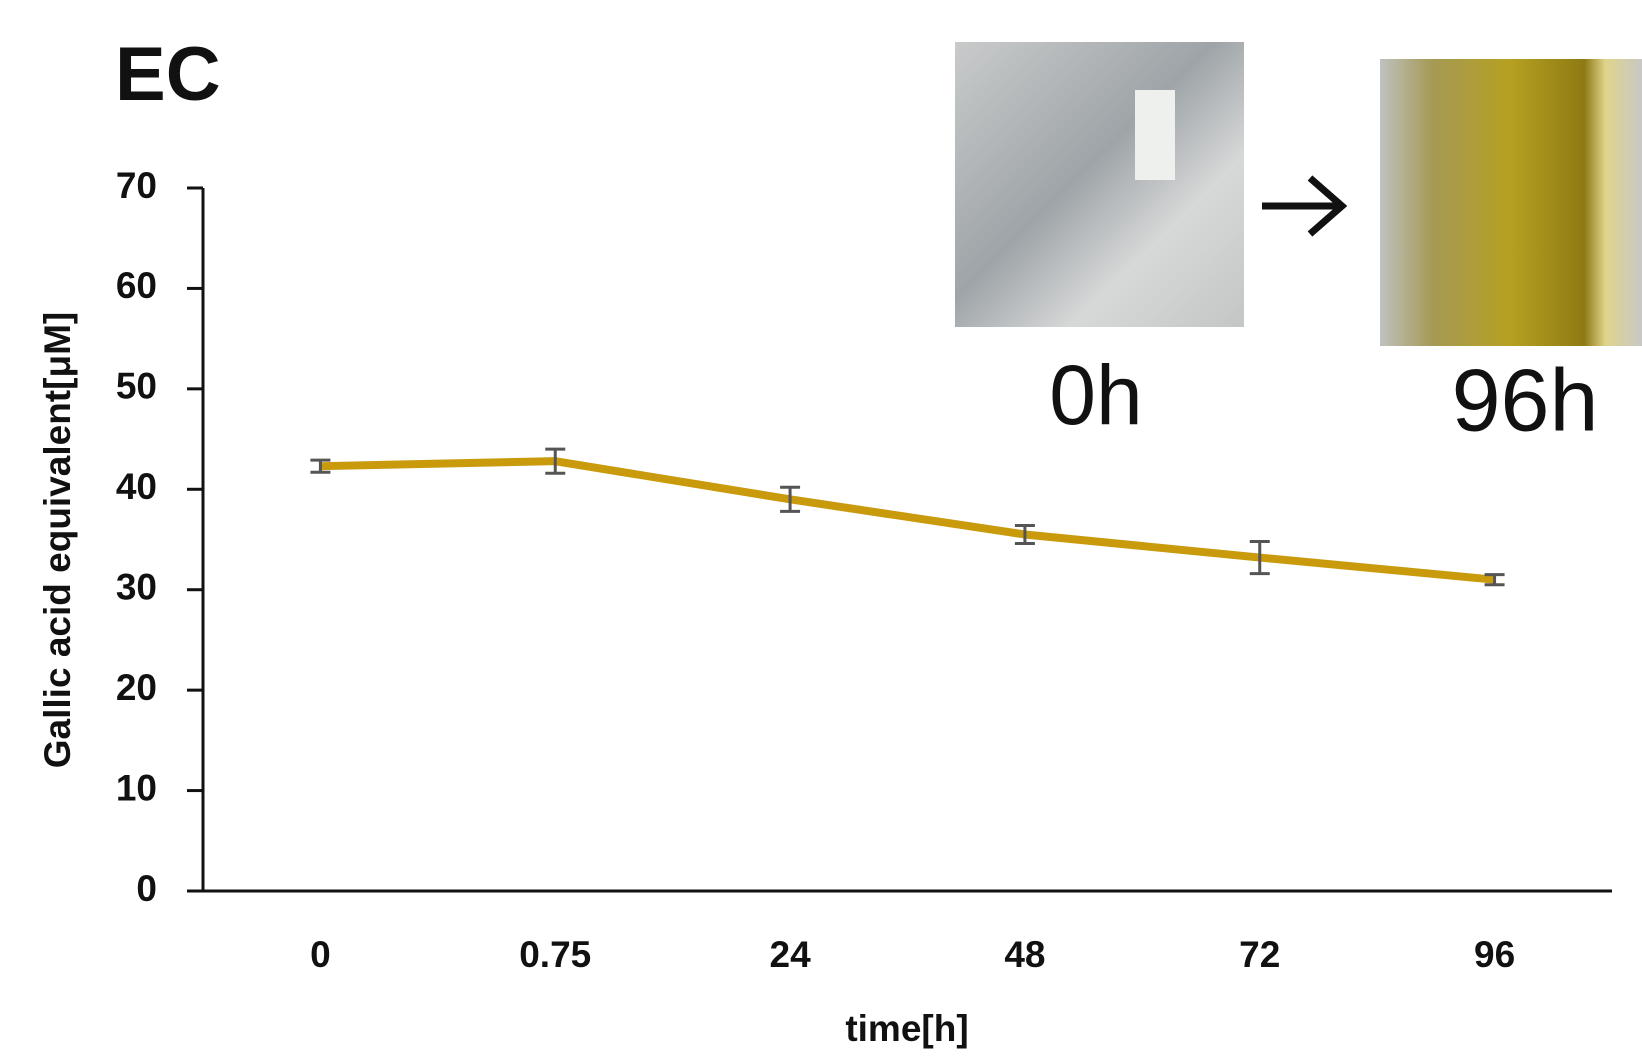  What do you see at coordinates (136, 586) in the screenshot?
I see `y-tick-label: 30` at bounding box center [136, 586].